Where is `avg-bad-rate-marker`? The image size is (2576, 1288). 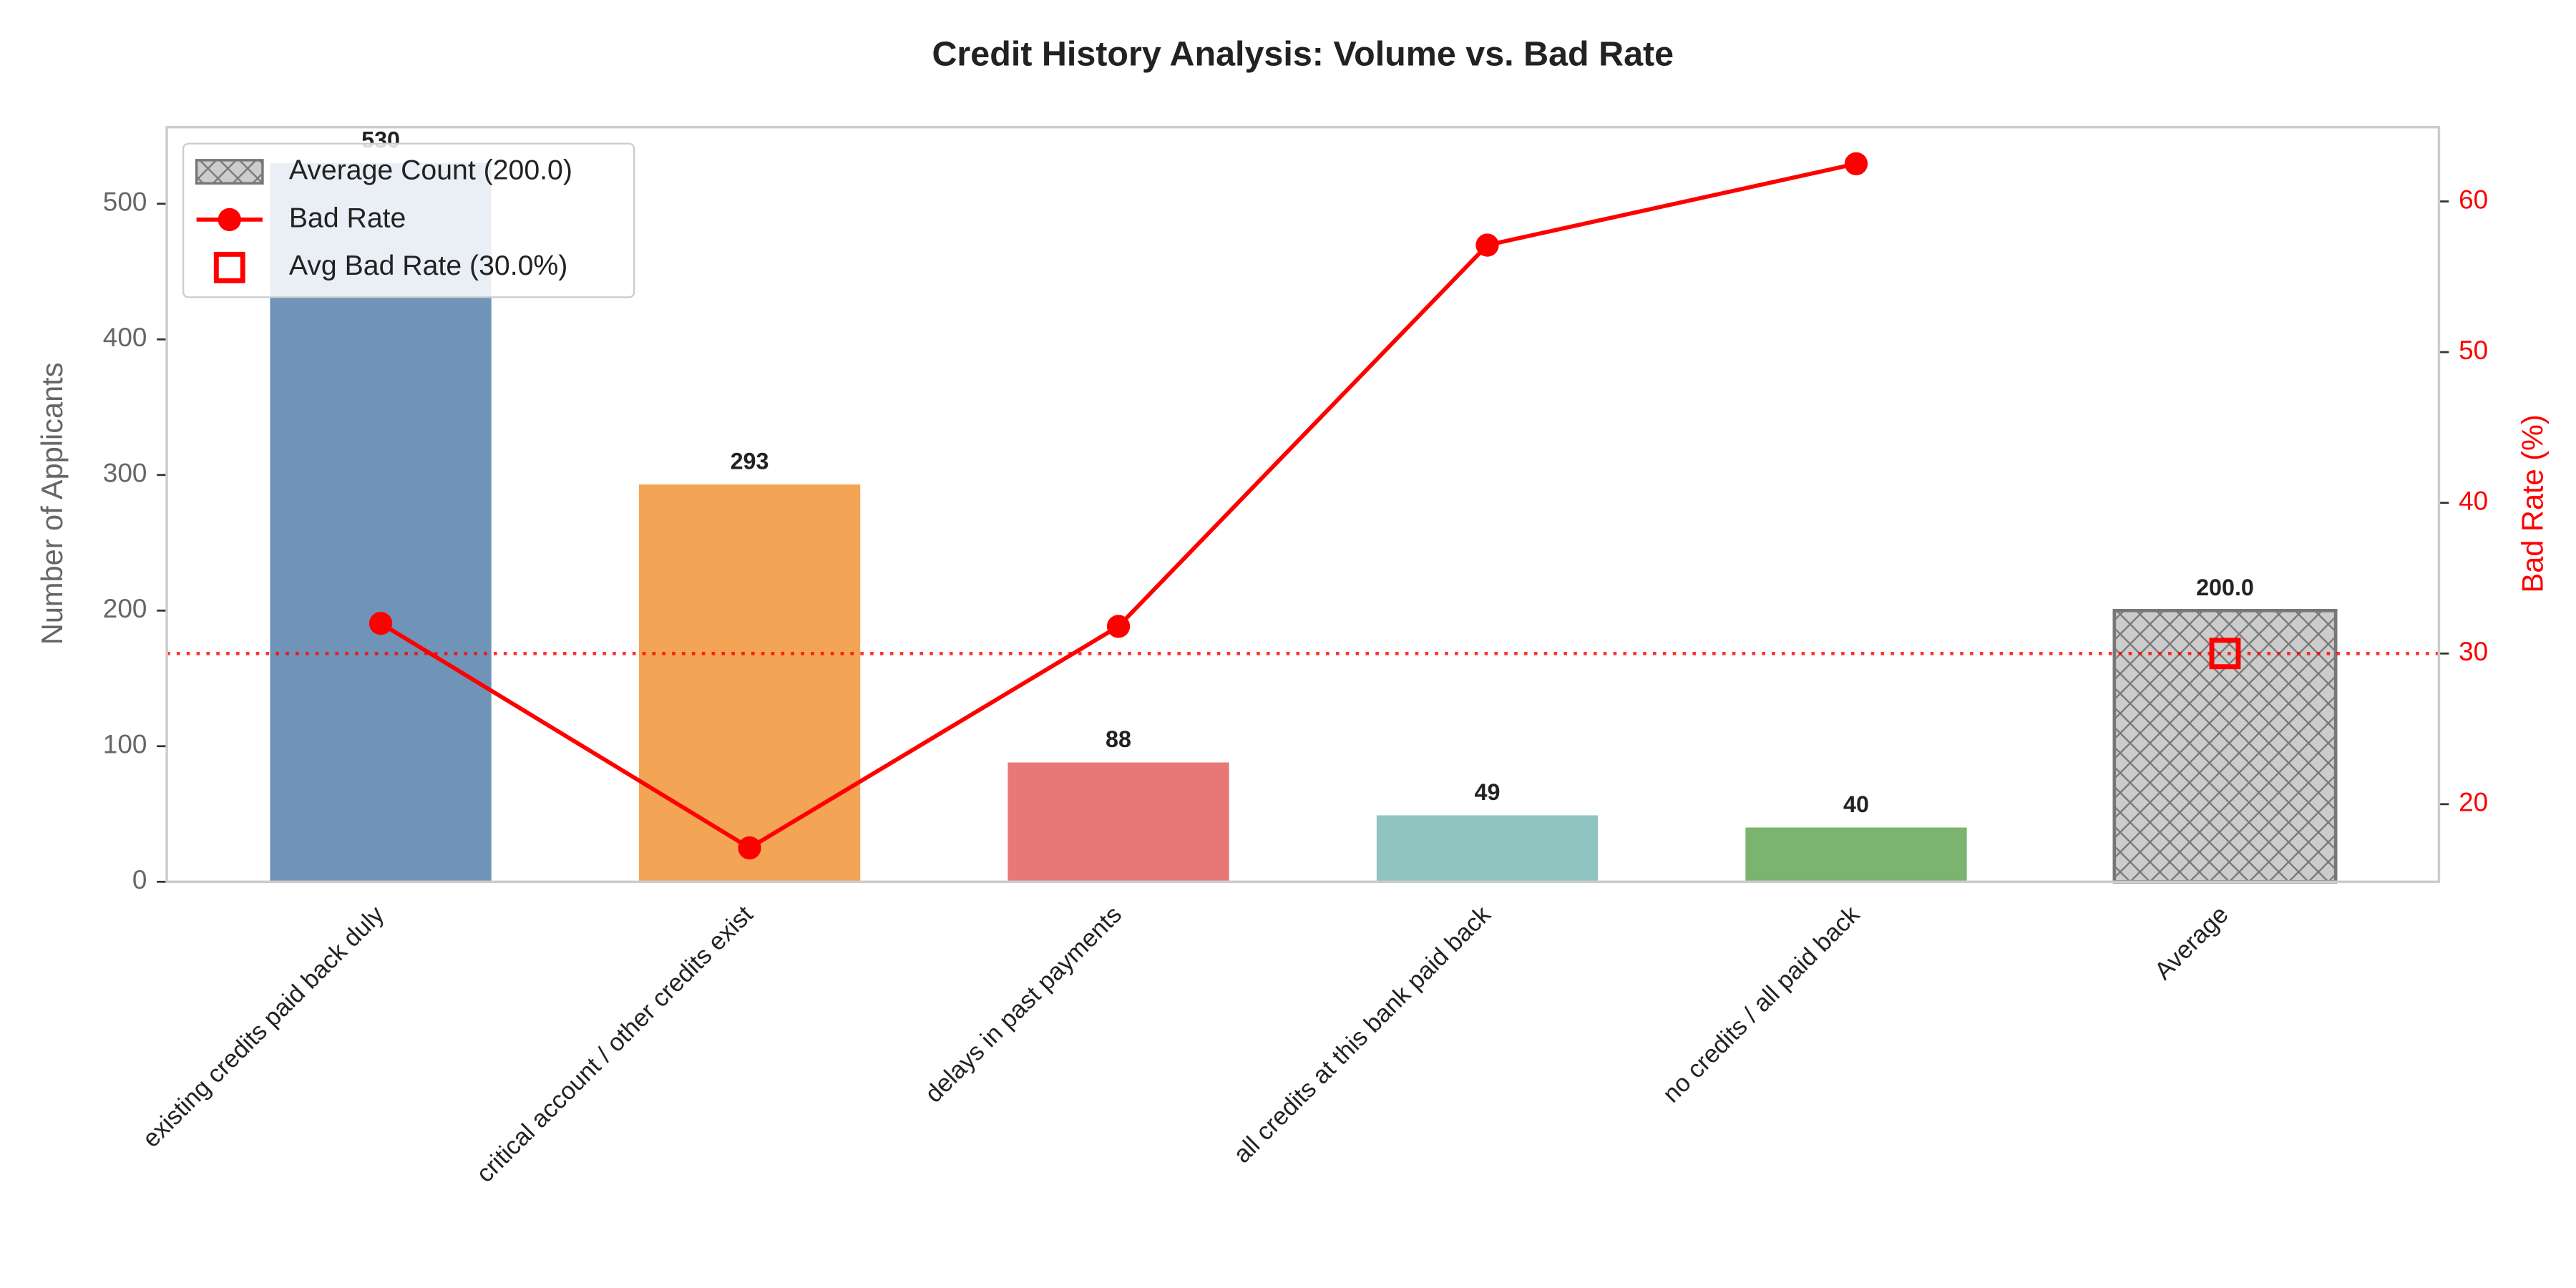 avg-bad-rate-marker is located at coordinates (2225, 654).